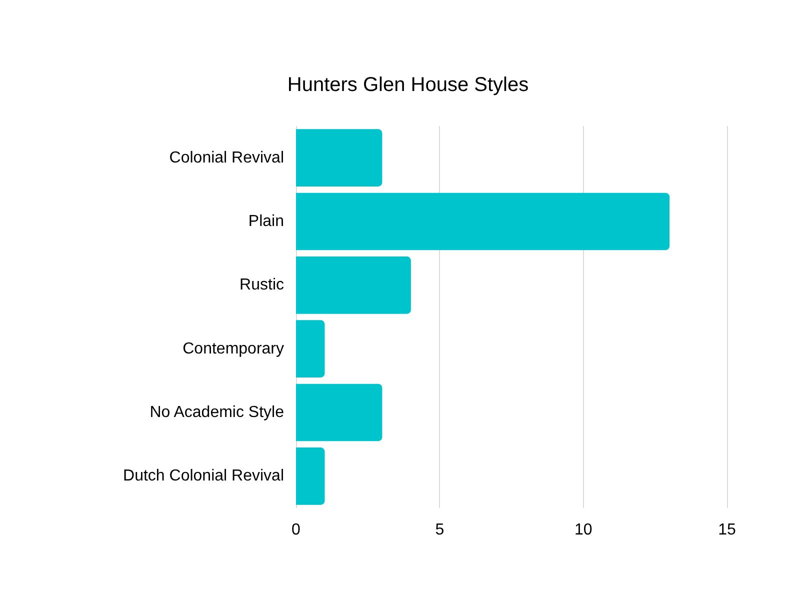  What do you see at coordinates (233, 349) in the screenshot?
I see `y-tick-label: Contemporary` at bounding box center [233, 349].